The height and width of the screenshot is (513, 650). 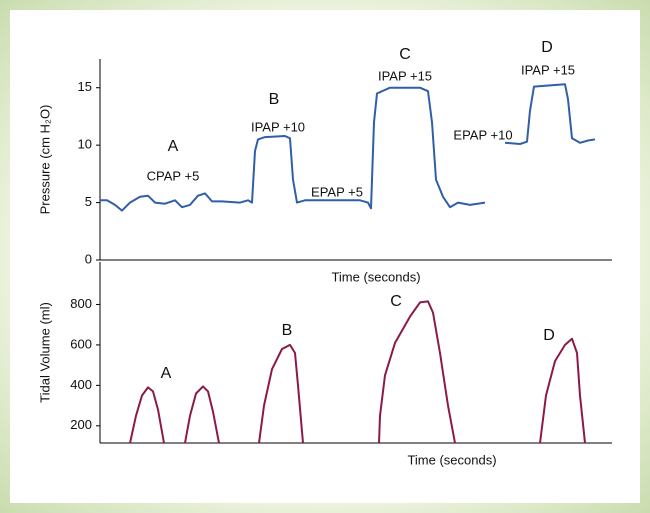 What do you see at coordinates (482, 134) in the screenshot?
I see `annotation: EPAP +10` at bounding box center [482, 134].